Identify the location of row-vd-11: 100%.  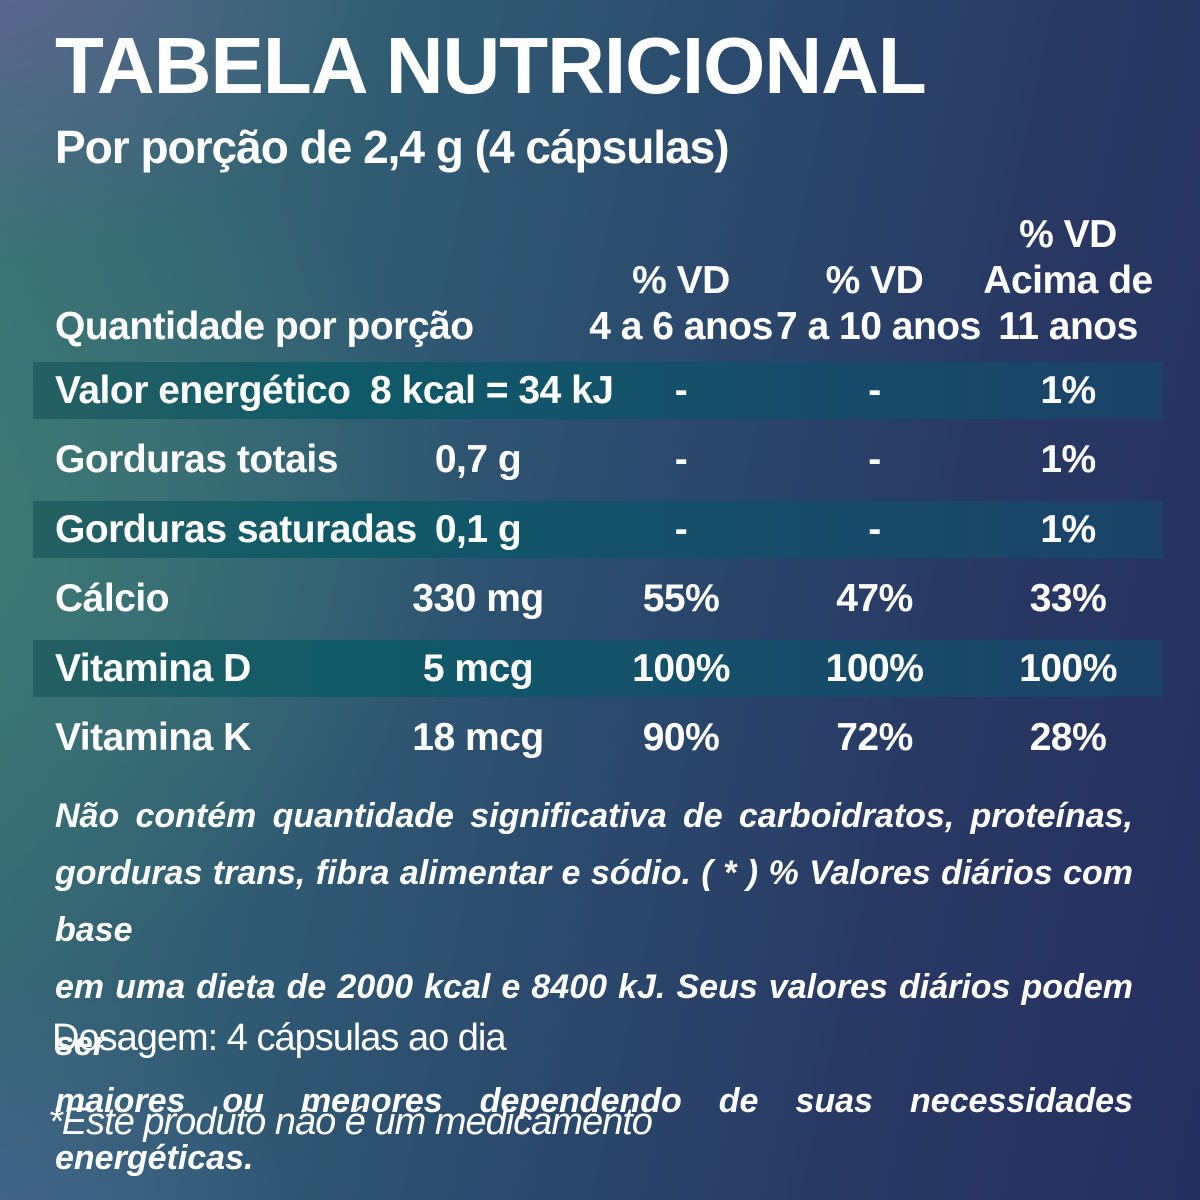
(1068, 668).